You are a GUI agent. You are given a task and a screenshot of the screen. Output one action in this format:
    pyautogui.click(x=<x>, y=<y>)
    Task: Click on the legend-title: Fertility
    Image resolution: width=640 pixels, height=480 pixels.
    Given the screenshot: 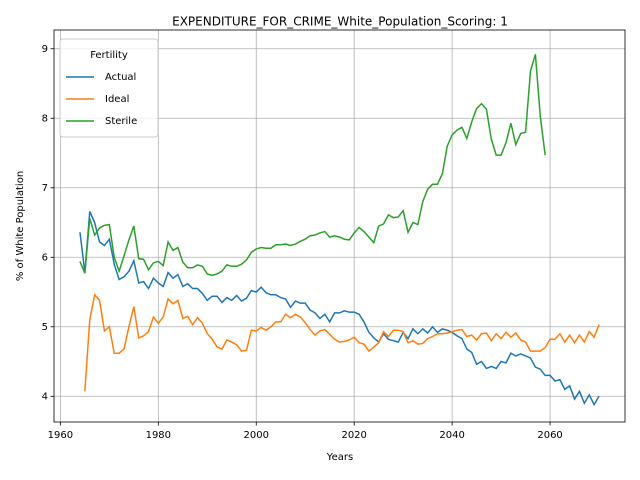 What is the action you would take?
    pyautogui.click(x=109, y=55)
    